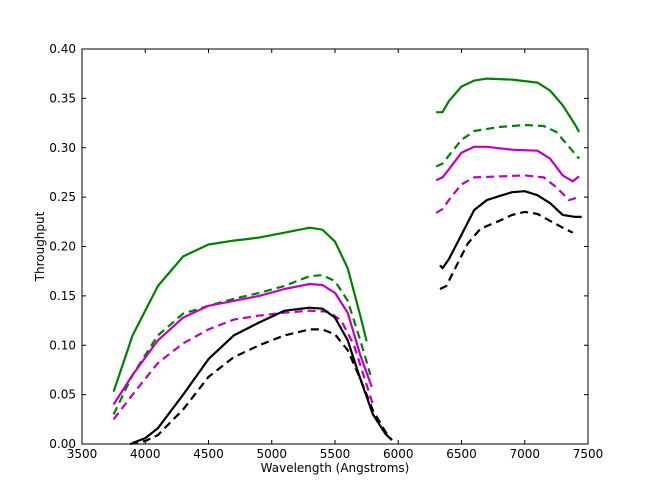  Describe the element at coordinates (335, 454) in the screenshot. I see `x-tick-label: 5500` at that location.